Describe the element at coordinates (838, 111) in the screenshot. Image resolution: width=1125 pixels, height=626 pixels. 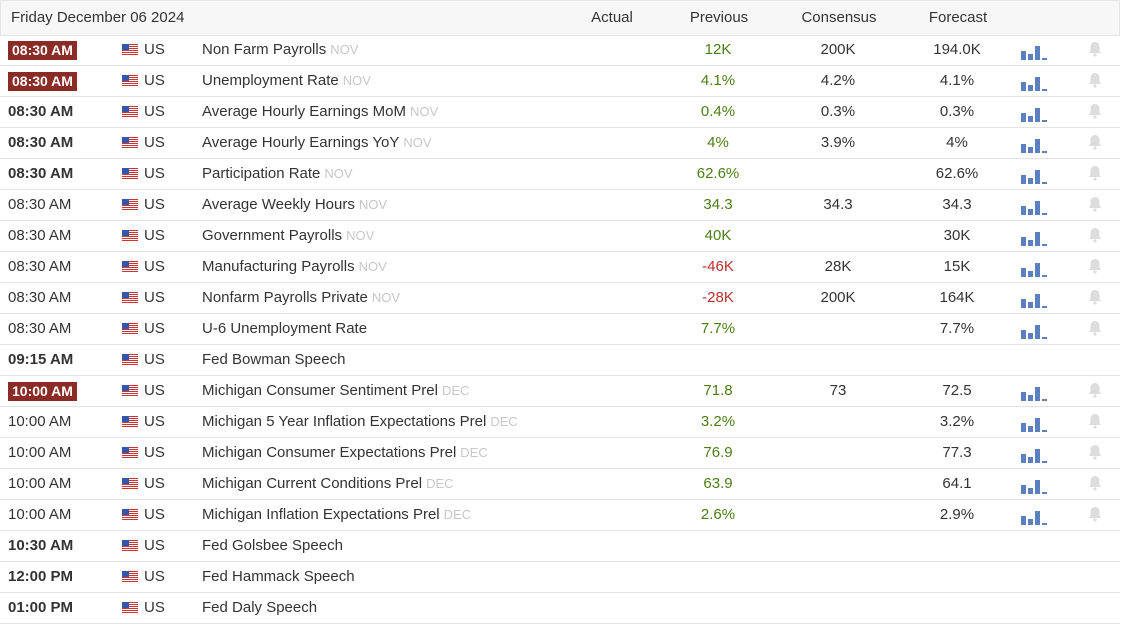
I see `consensus-value: 0.3%` at that location.